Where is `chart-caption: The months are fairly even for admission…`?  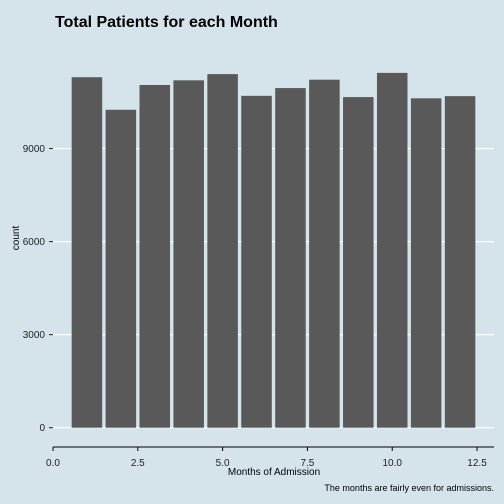
chart-caption: The months are fairly even for admission… is located at coordinates (409, 488).